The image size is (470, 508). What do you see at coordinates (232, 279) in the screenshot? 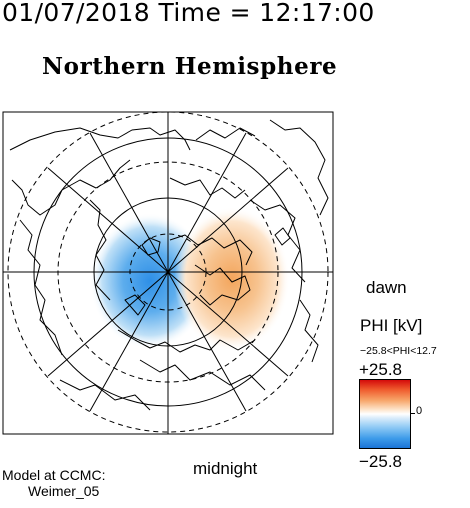
I see `positive-potential-cell` at bounding box center [232, 279].